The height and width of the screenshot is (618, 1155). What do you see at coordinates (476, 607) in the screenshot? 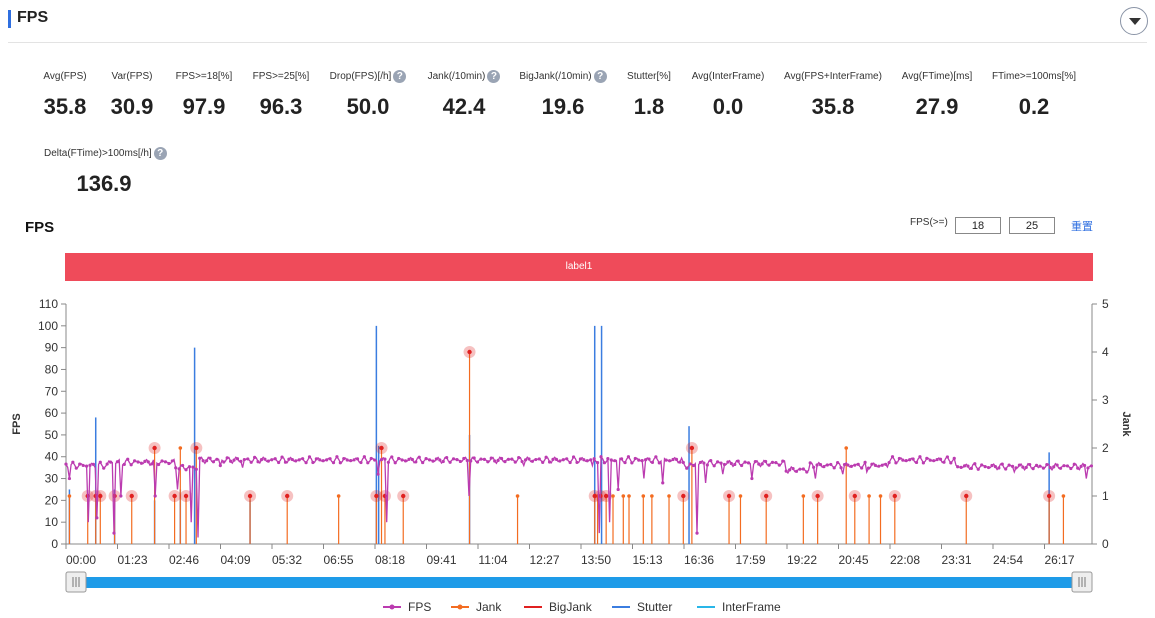
I see `legend-item-jank: Jank` at bounding box center [476, 607].